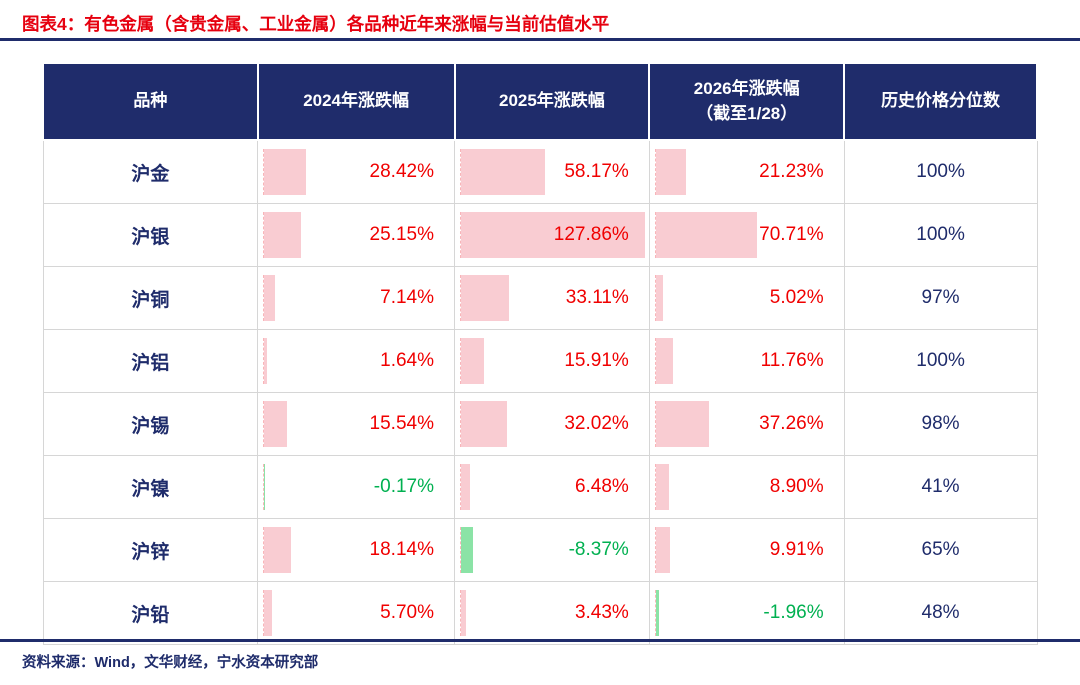 The height and width of the screenshot is (685, 1080). I want to click on table-row: 沪金 28.42% 58.17% 21.23% 100%, so click(540, 171).